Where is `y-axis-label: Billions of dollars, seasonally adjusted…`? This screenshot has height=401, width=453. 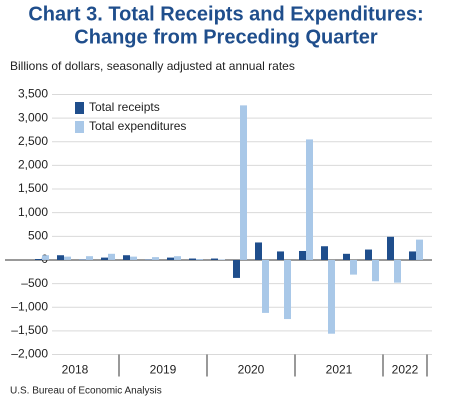 y-axis-label: Billions of dollars, seasonally adjusted… is located at coordinates (152, 66).